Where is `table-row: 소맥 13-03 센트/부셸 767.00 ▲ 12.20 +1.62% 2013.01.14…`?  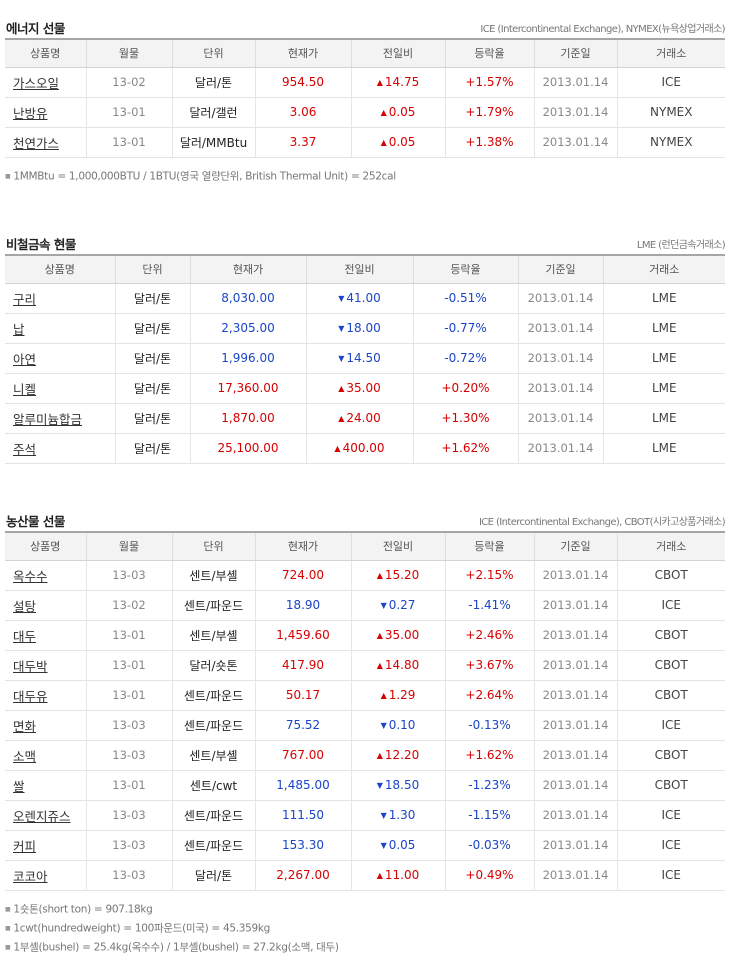 table-row: 소맥 13-03 센트/부셸 767.00 ▲ 12.20 +1.62% 2013.01.14… is located at coordinates (365, 755).